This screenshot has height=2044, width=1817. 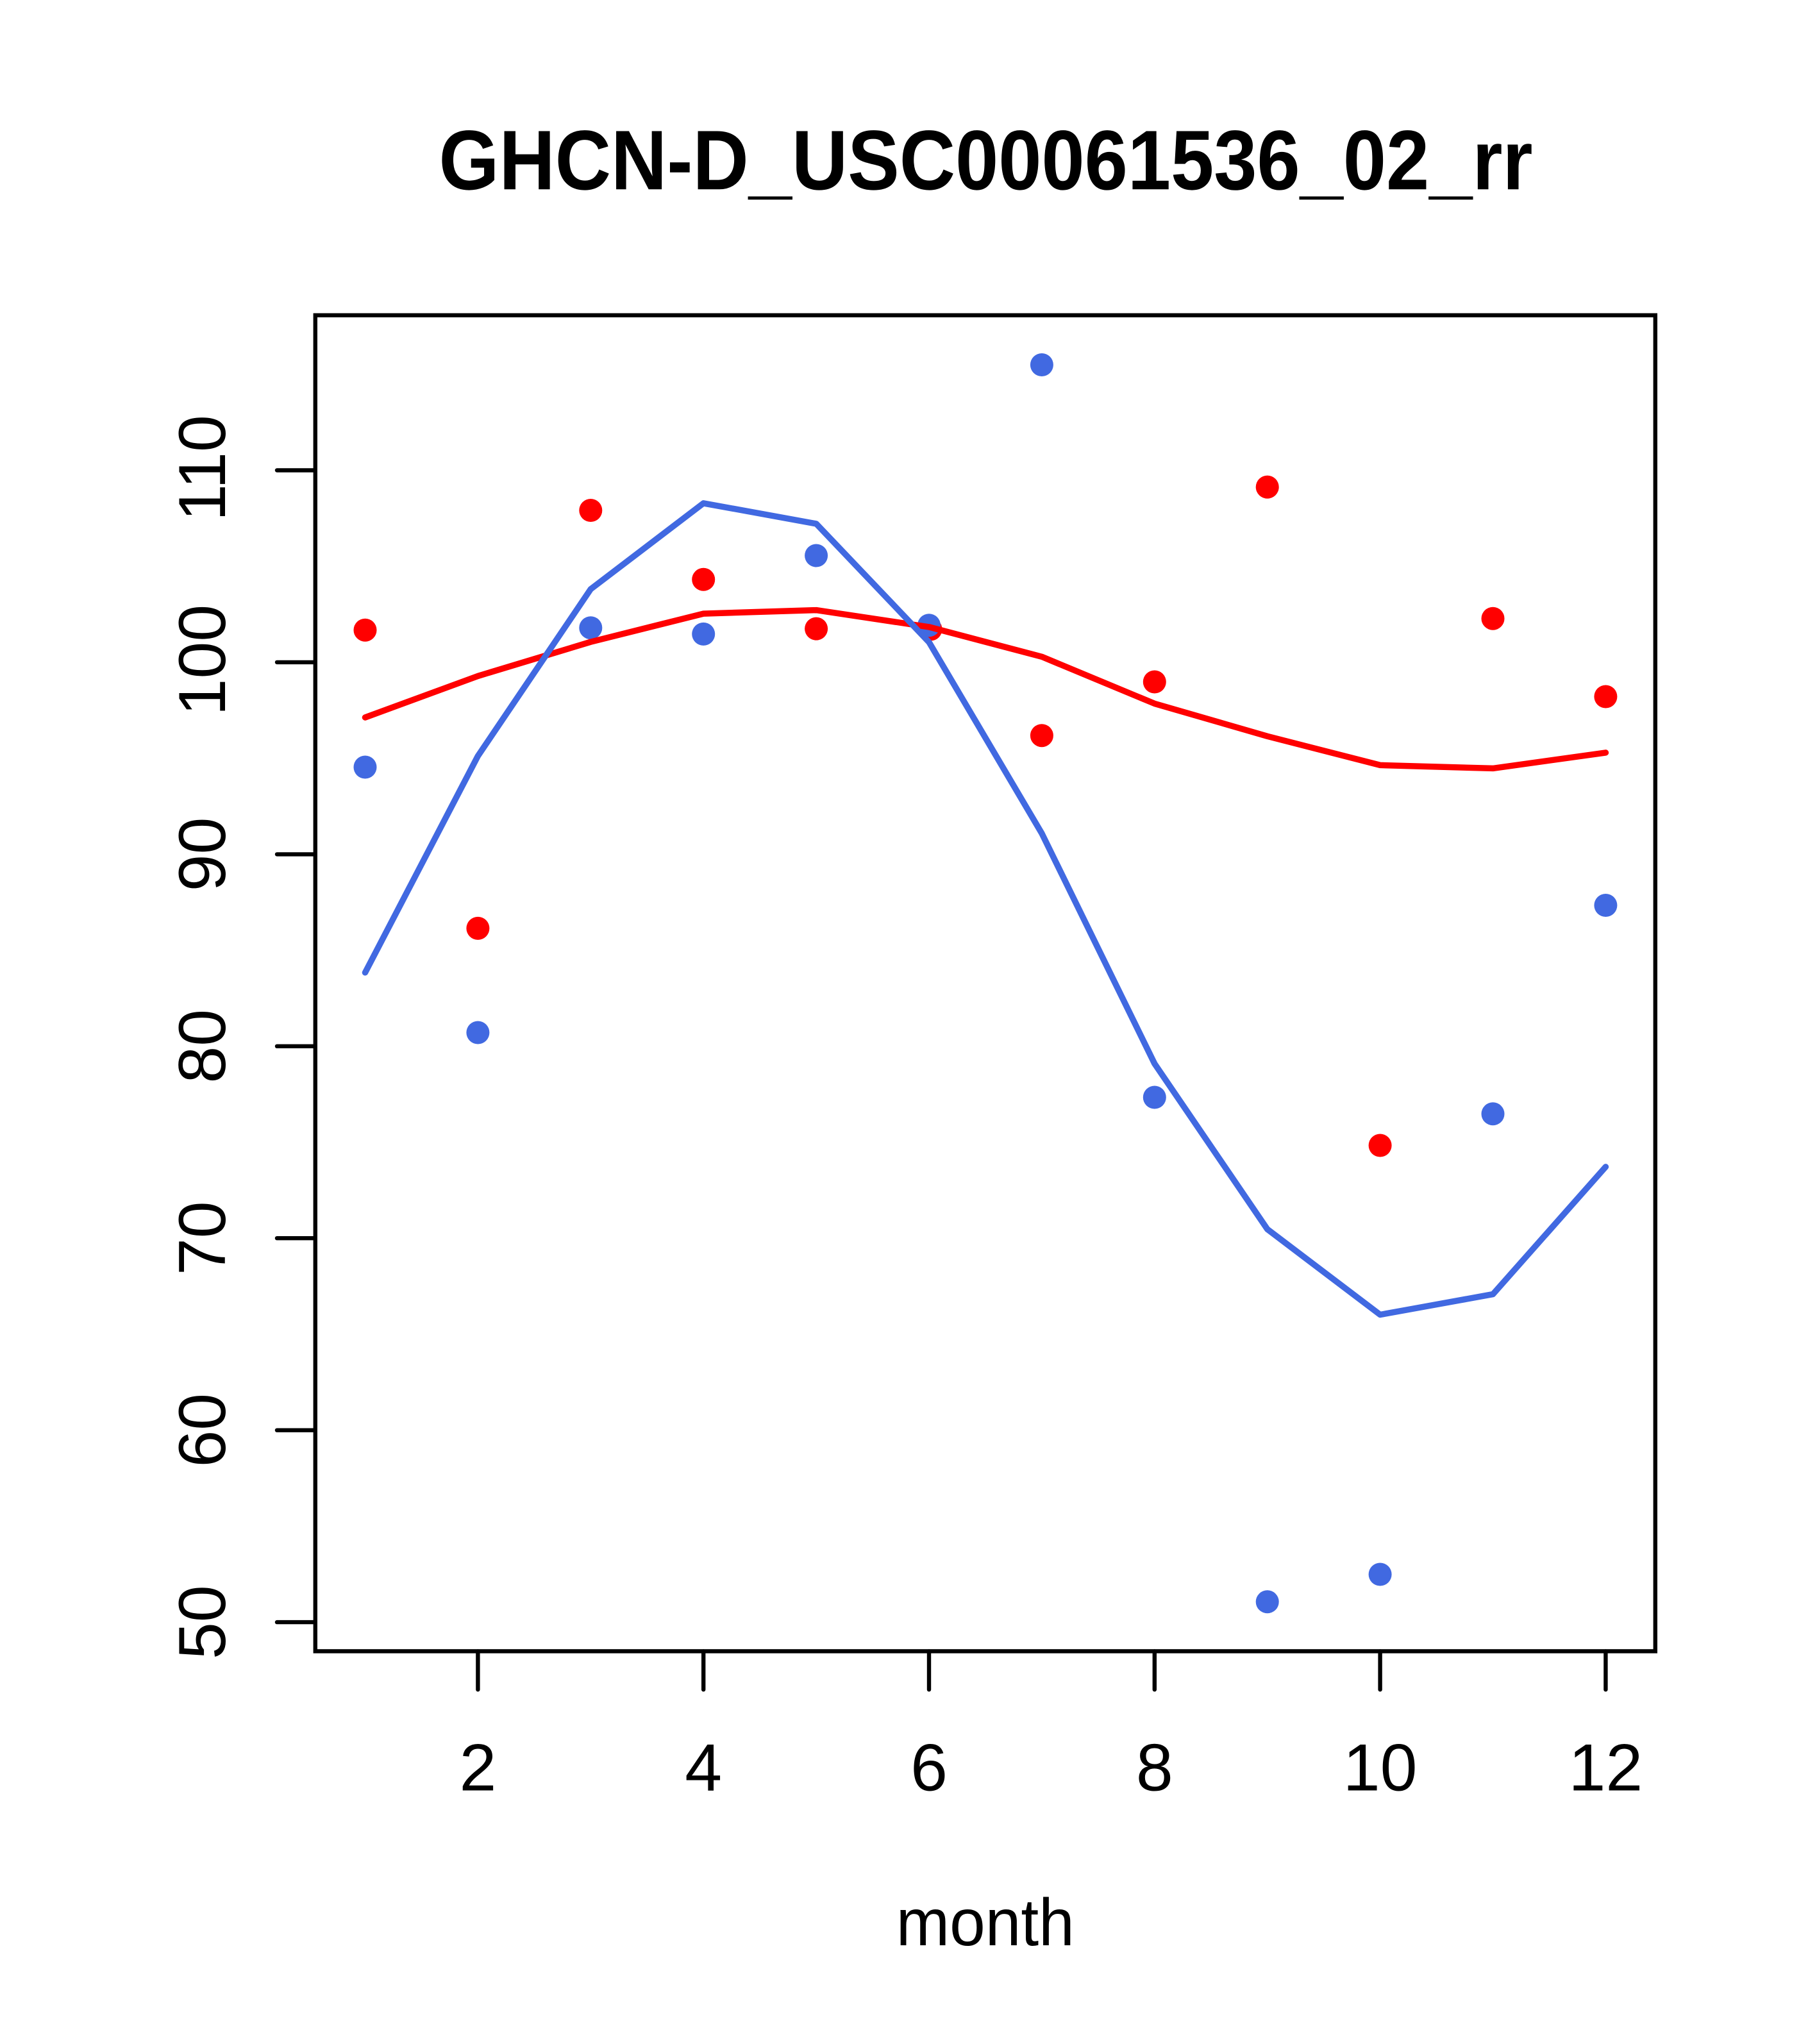 I want to click on svg-text: 10, so click(x=1381, y=1768).